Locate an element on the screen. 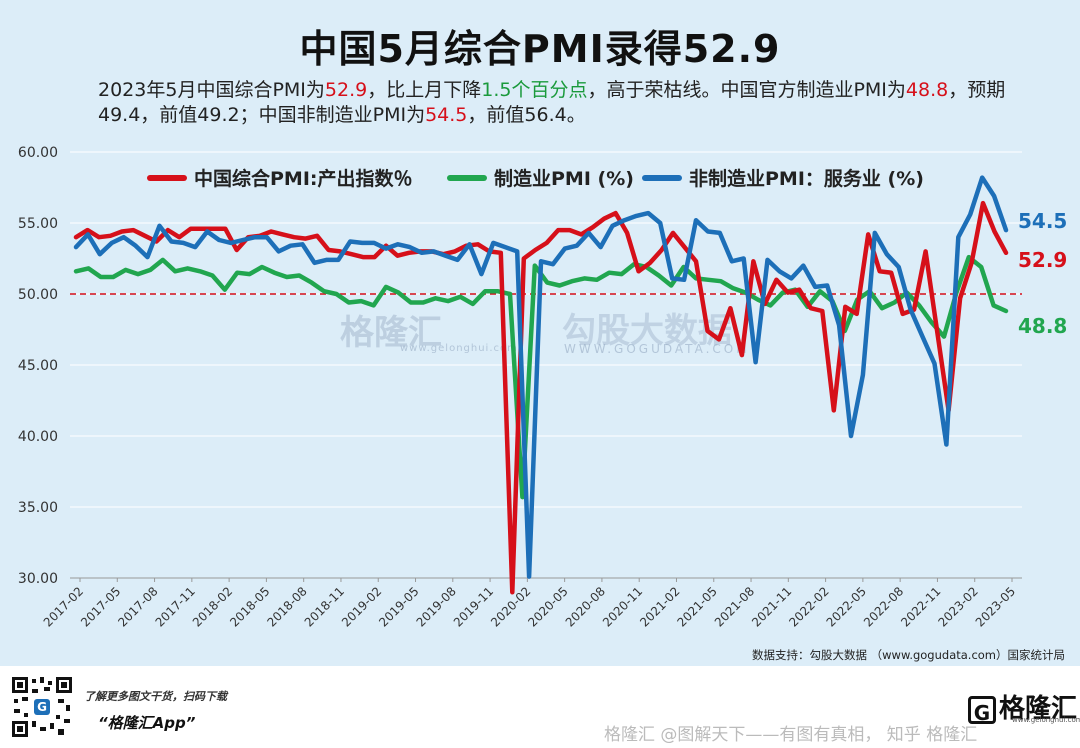 Image resolution: width=1080 pixels, height=748 pixels. y-tick-label: 40.00 is located at coordinates (38, 437).